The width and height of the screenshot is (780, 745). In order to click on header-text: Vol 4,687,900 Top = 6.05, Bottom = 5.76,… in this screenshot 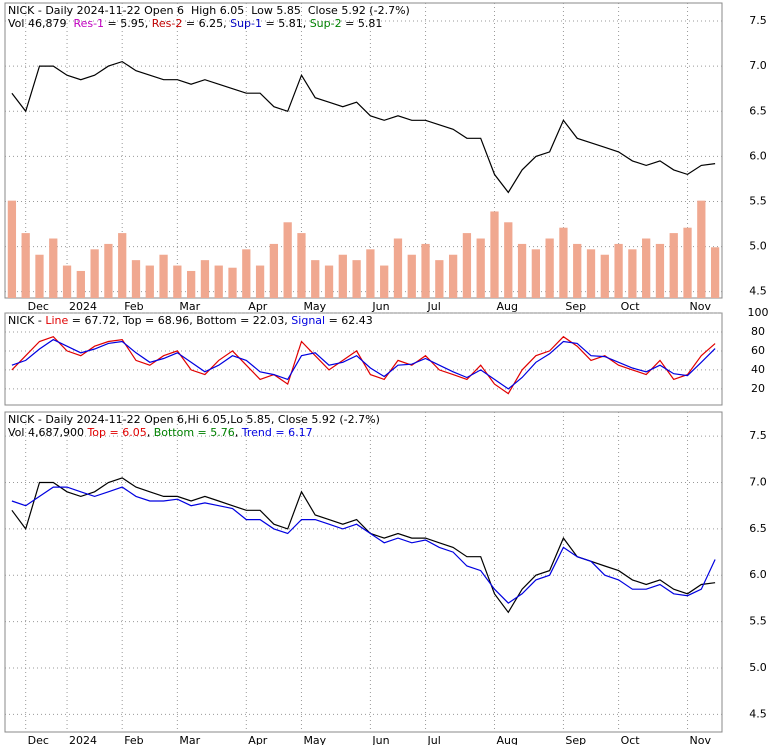, I will do `click(160, 432)`.